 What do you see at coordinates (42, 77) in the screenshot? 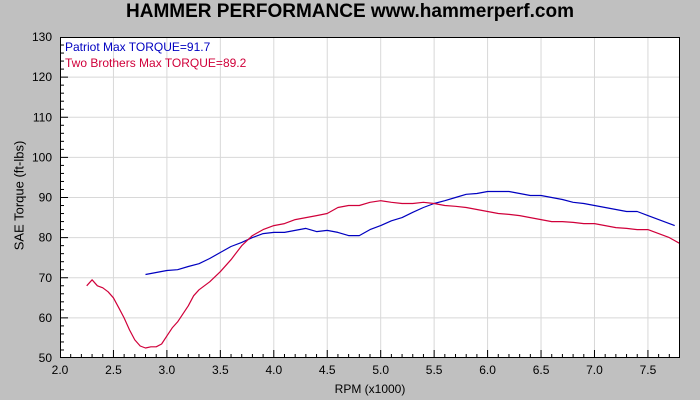
I see `y-tick-label: 120` at bounding box center [42, 77].